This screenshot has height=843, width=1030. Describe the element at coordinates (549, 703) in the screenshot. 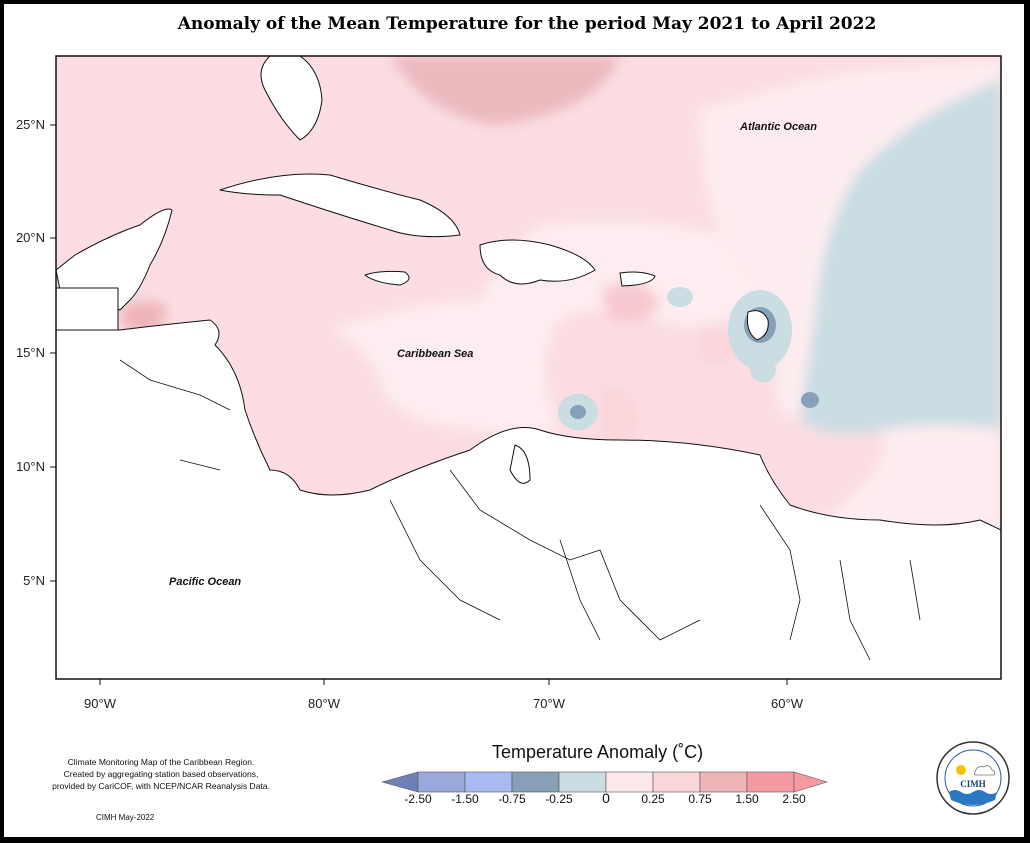

I see `lon-label-70: 70°W` at that location.